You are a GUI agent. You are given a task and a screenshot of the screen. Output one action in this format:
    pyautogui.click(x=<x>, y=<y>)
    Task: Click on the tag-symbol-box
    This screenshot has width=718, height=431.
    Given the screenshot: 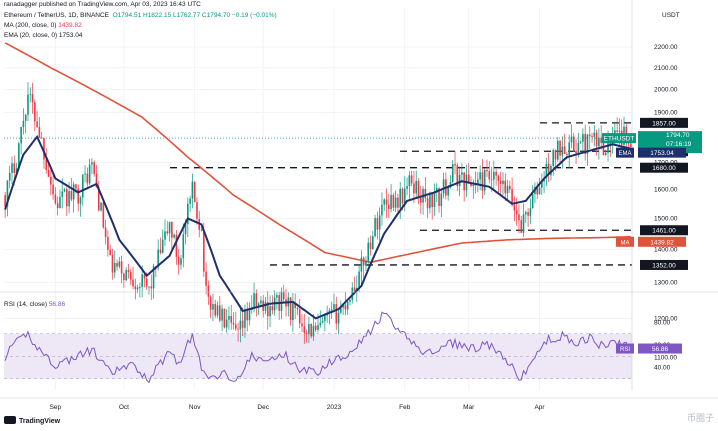 What is the action you would take?
    pyautogui.click(x=619, y=138)
    